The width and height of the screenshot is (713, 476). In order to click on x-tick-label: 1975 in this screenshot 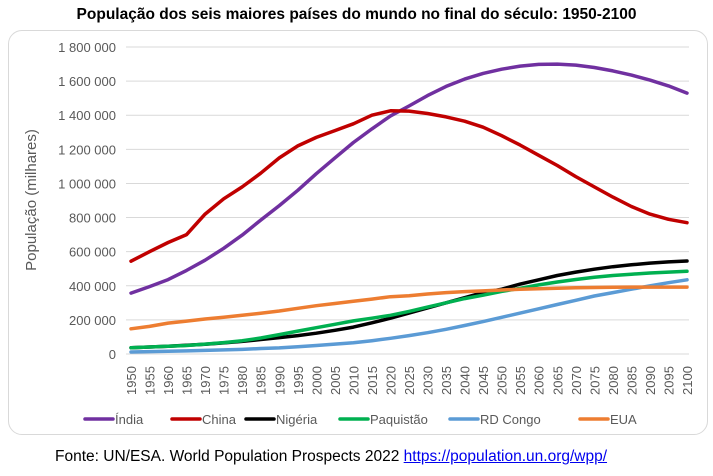, I will do `click(224, 380)`.